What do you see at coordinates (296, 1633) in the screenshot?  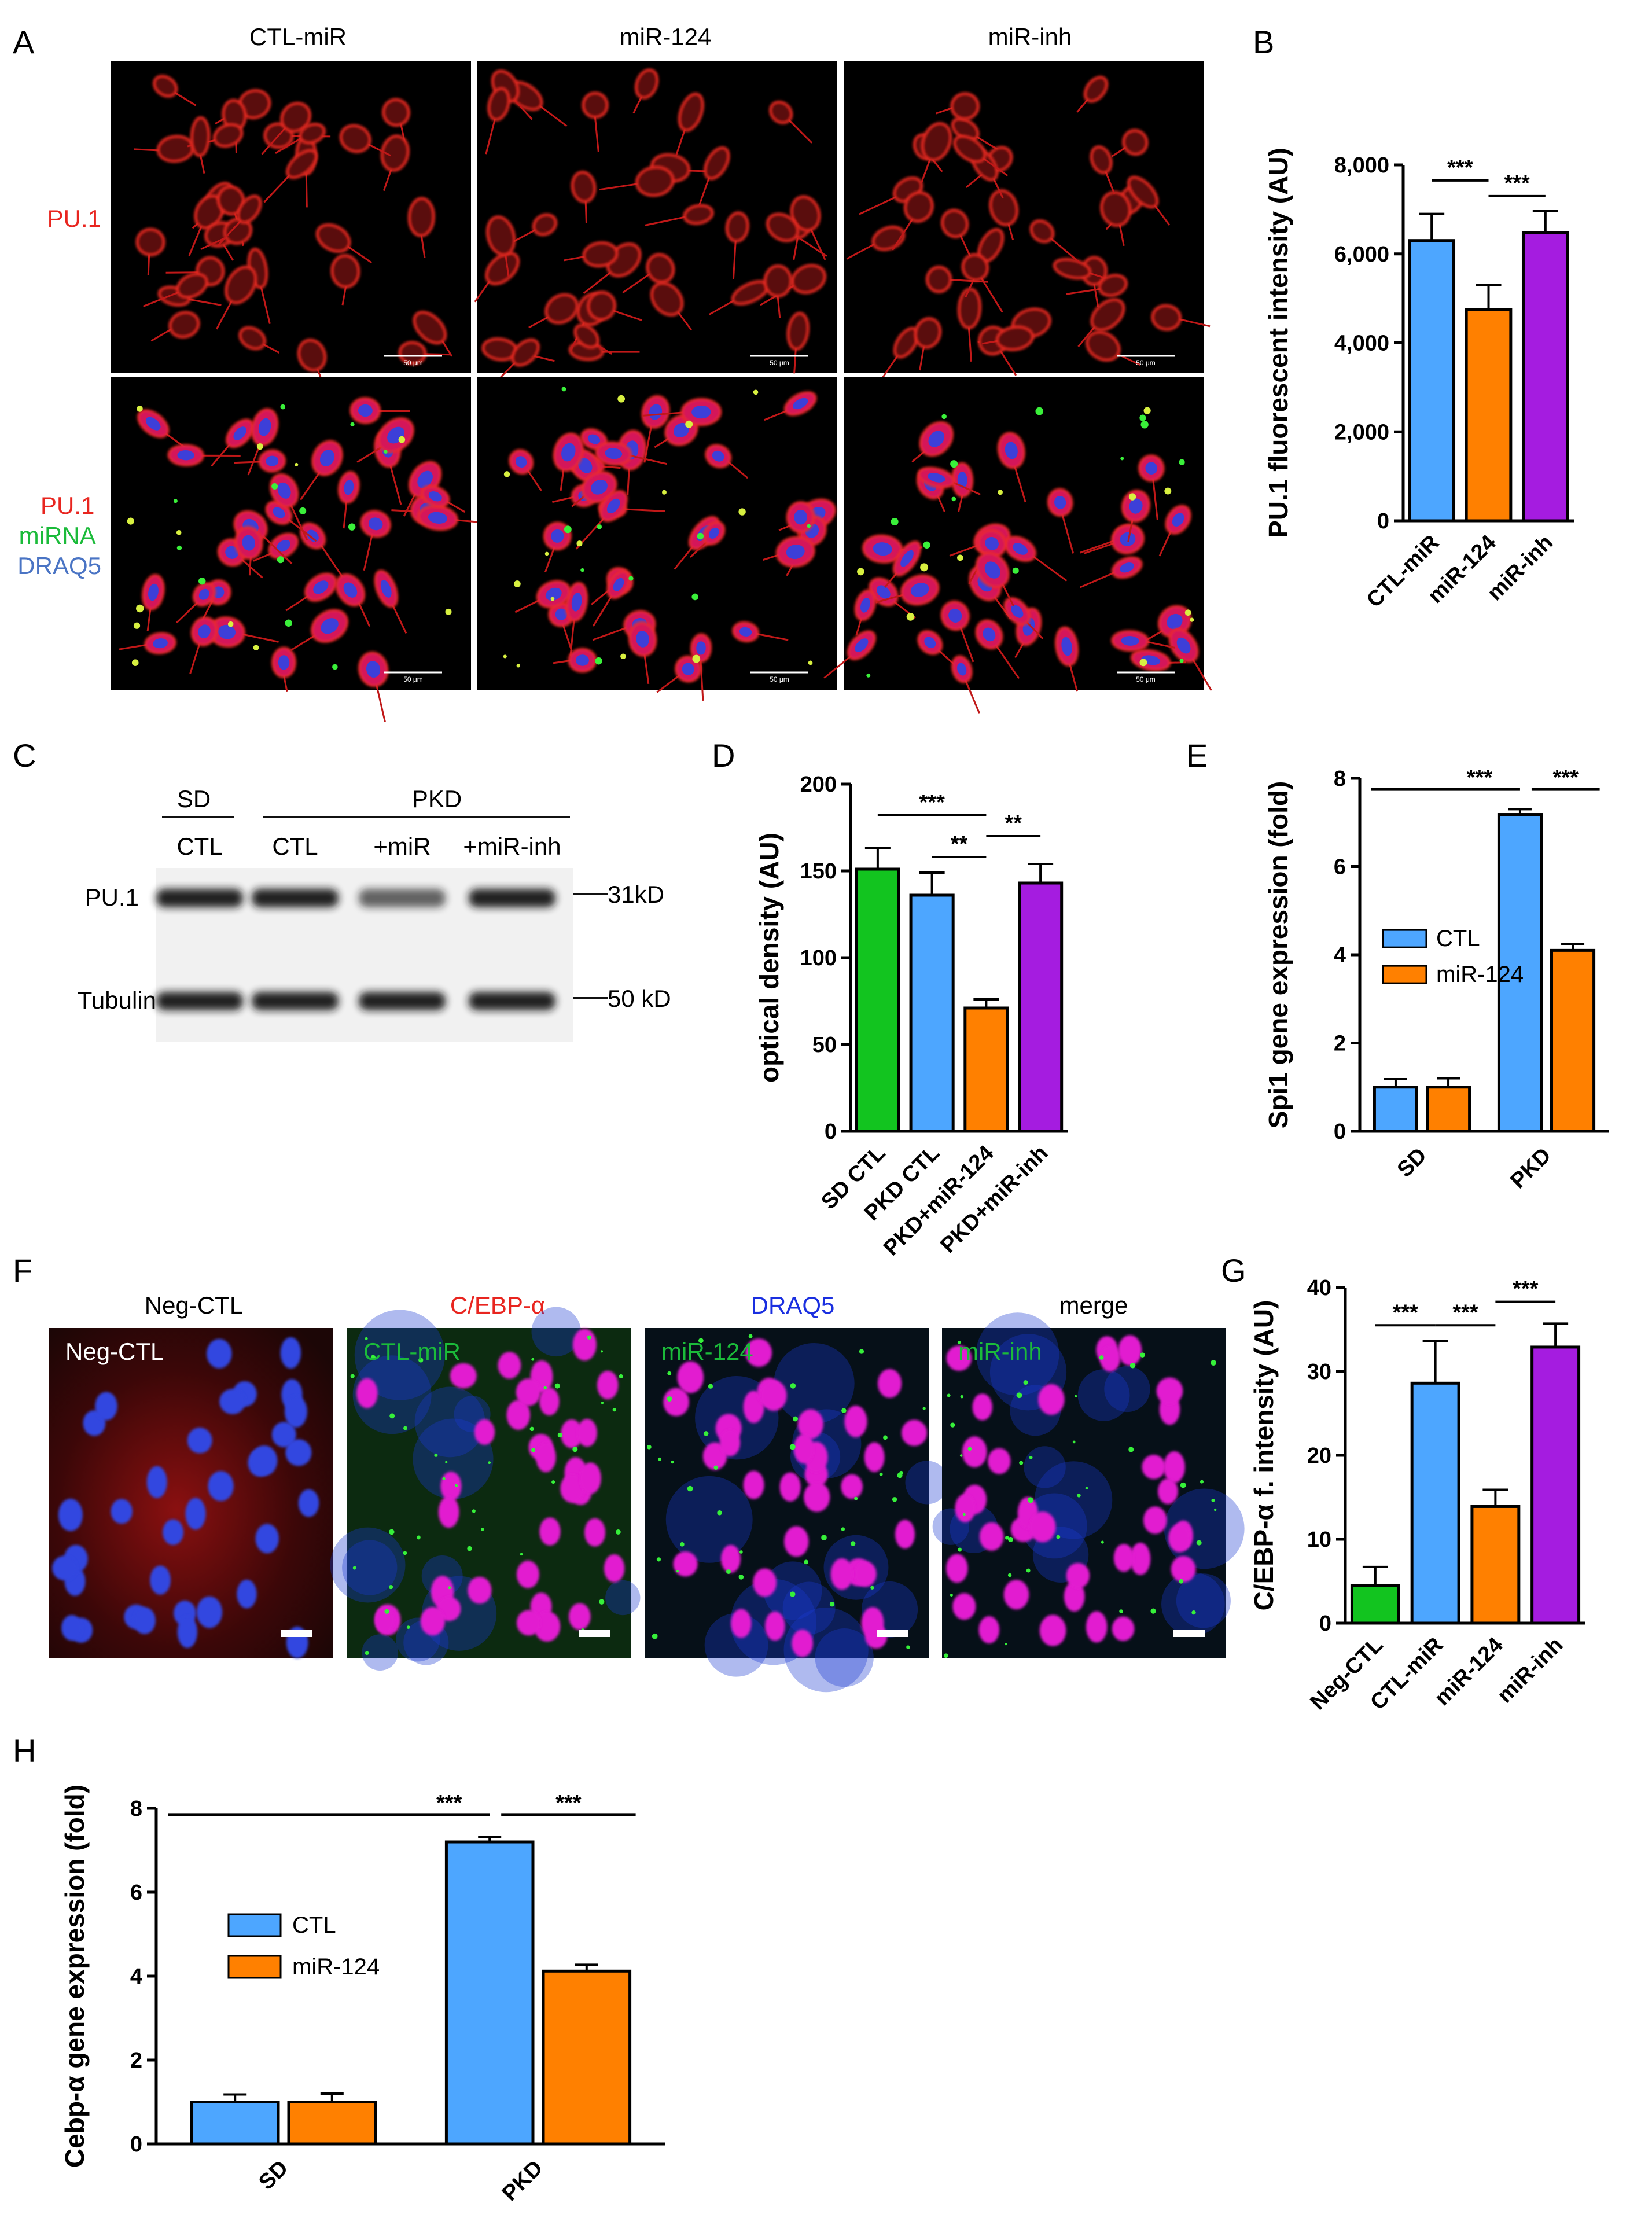 I see `scale-bar` at bounding box center [296, 1633].